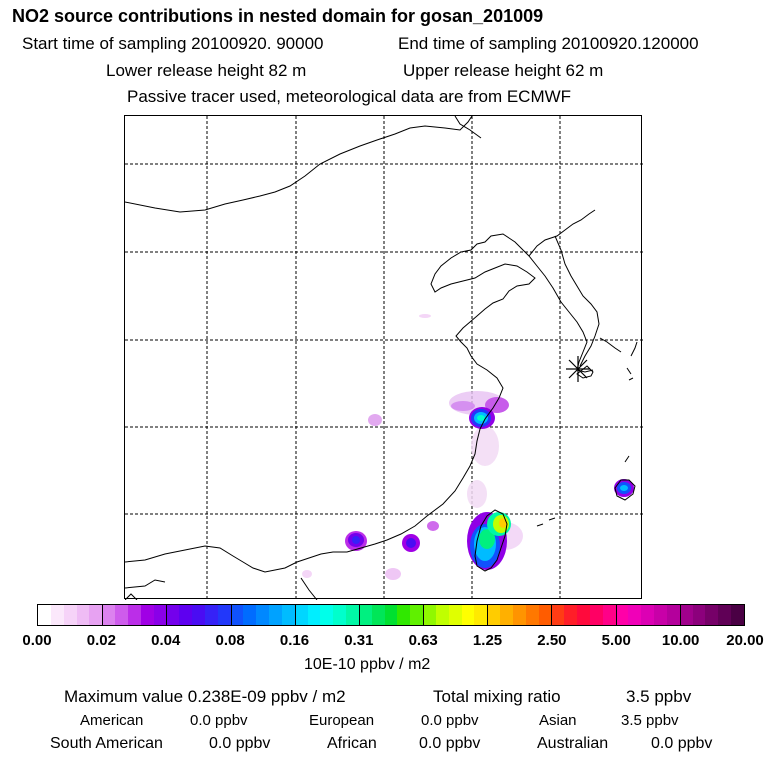 The width and height of the screenshot is (768, 768). Describe the element at coordinates (497, 696) in the screenshot. I see `total-mixing-label: Total mixing ratio` at that location.